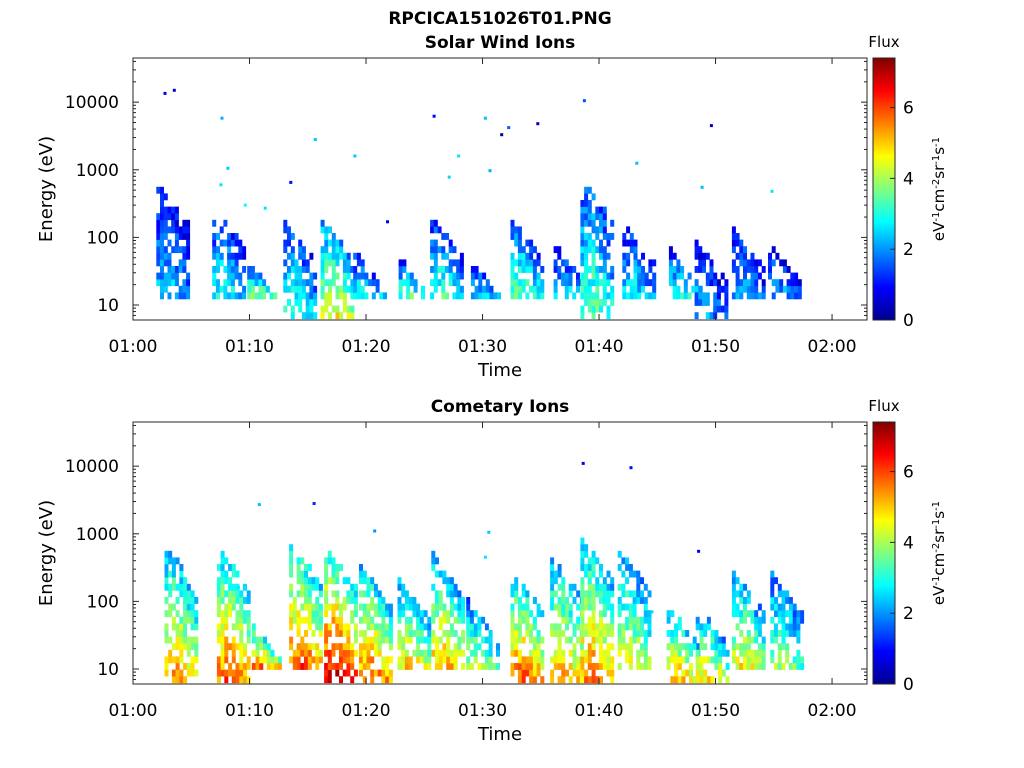 This screenshot has width=1024, height=768. Describe the element at coordinates (599, 347) in the screenshot. I see `x-tick-label: 01:40` at that location.